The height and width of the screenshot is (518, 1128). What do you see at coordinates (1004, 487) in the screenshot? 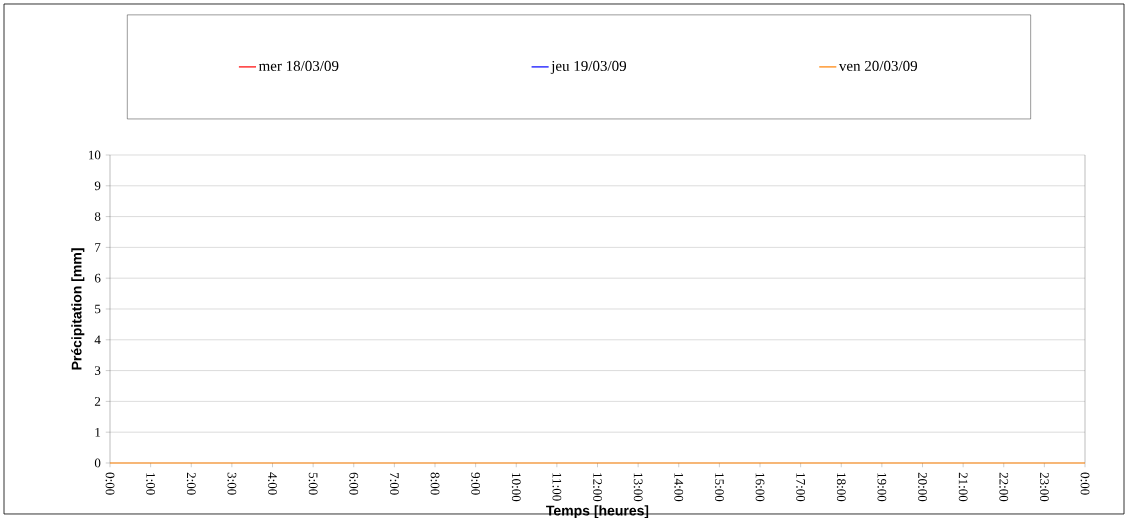
I see `x-tick-label: 22:00` at bounding box center [1004, 487].